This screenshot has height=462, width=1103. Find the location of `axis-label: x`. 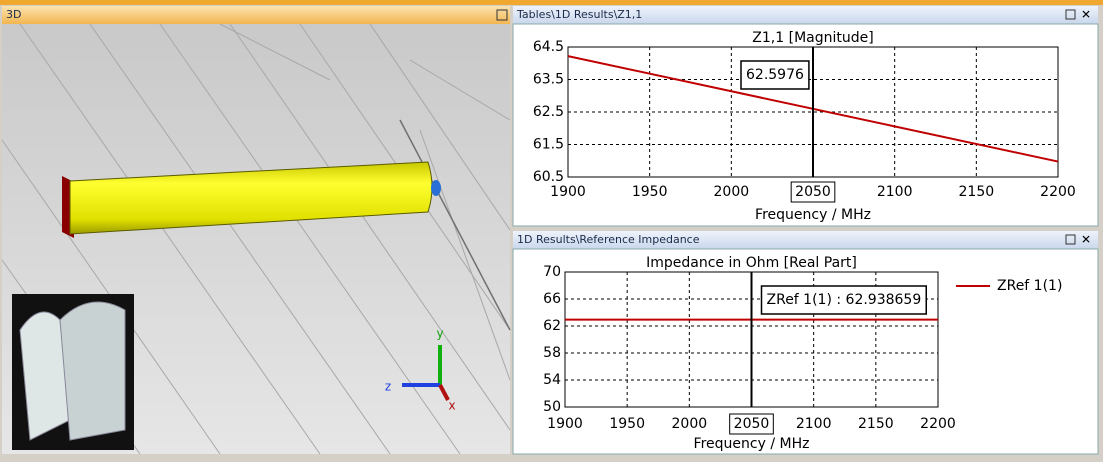

axis-label: x is located at coordinates (451, 406).